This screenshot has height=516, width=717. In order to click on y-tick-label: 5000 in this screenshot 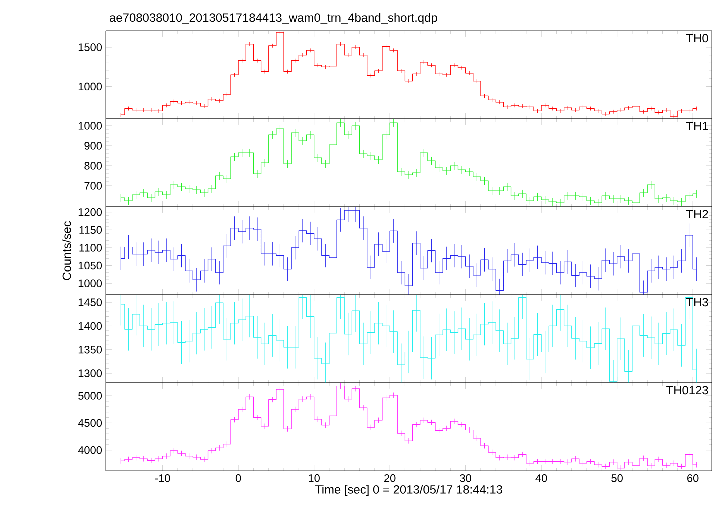, I will do `click(90, 396)`.